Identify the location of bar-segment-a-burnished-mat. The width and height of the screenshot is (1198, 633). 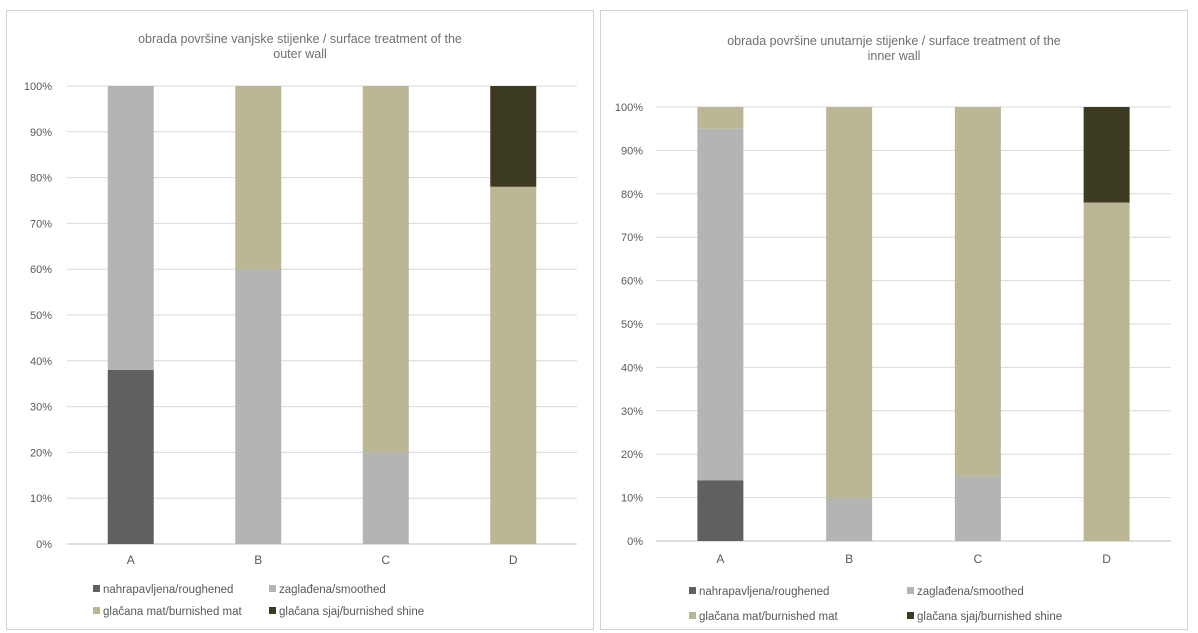
(720, 118).